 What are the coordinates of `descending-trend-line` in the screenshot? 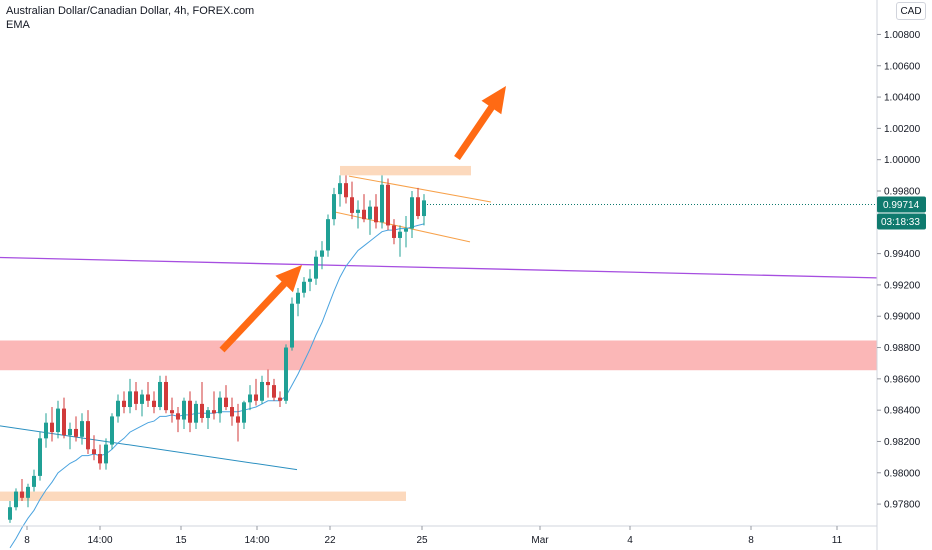 It's located at (149, 448).